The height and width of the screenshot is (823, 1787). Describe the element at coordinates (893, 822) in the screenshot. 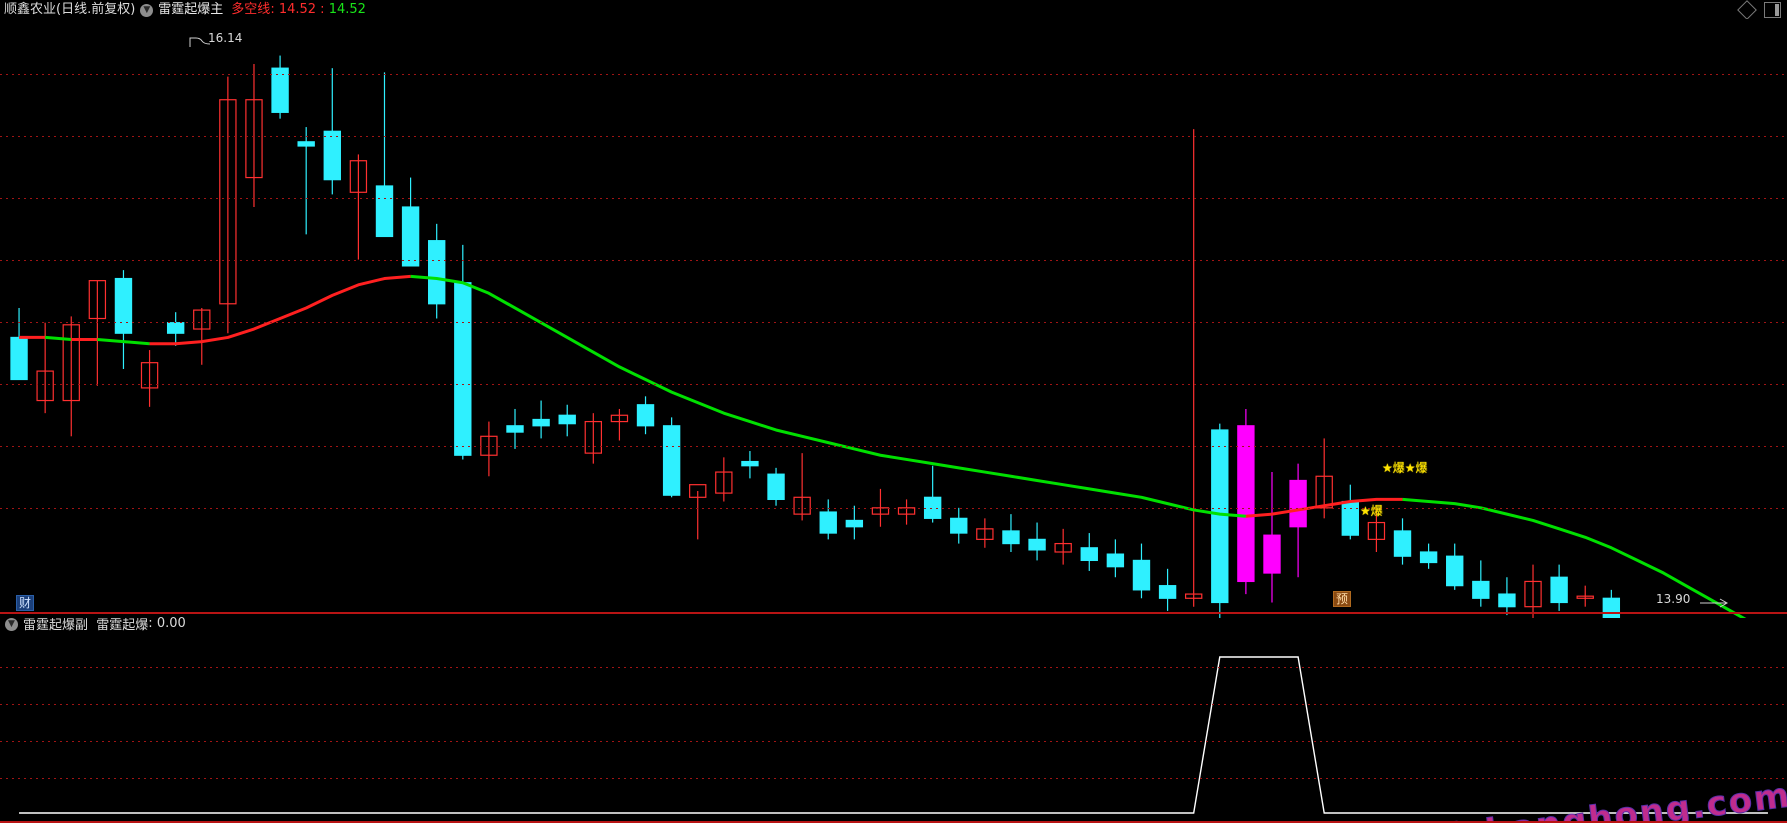

I see `bottom-border` at that location.